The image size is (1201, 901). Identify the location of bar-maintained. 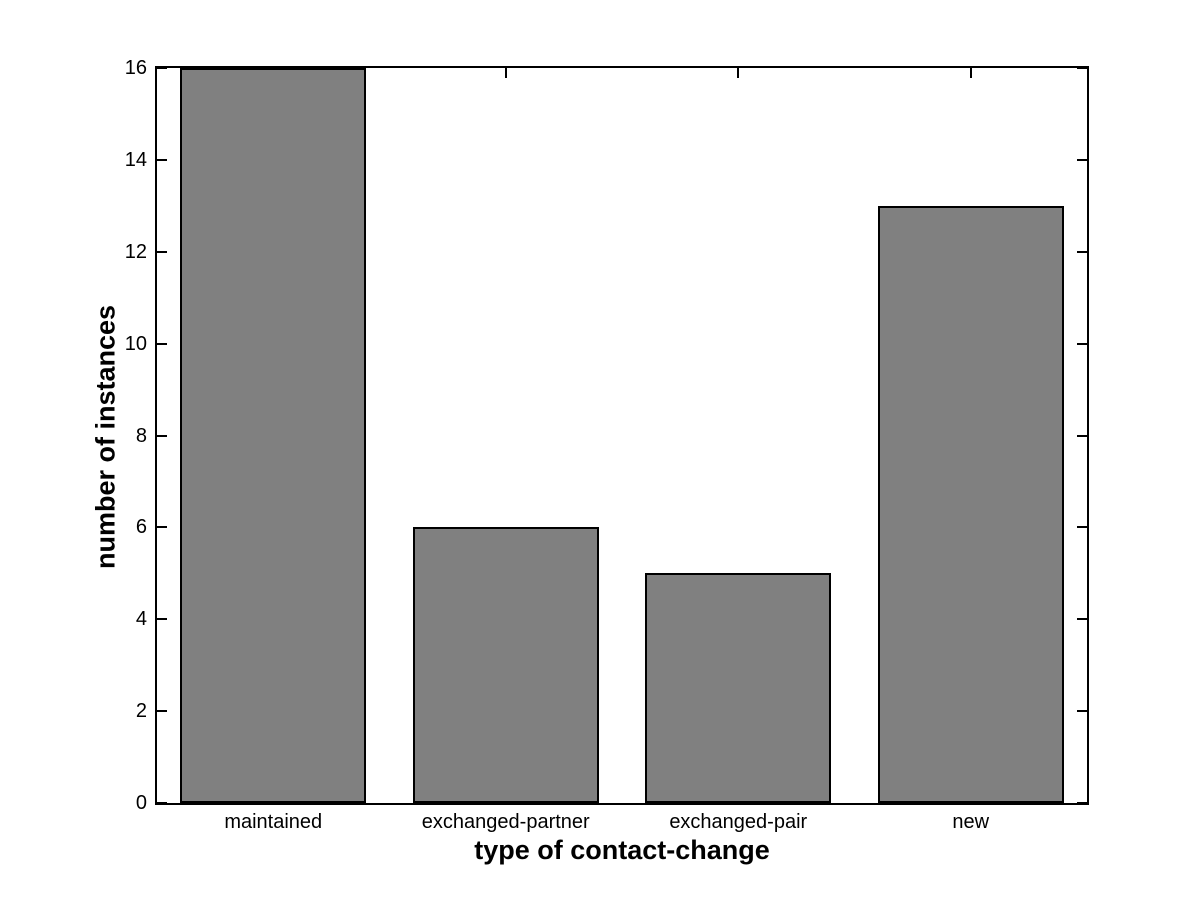
(273, 435).